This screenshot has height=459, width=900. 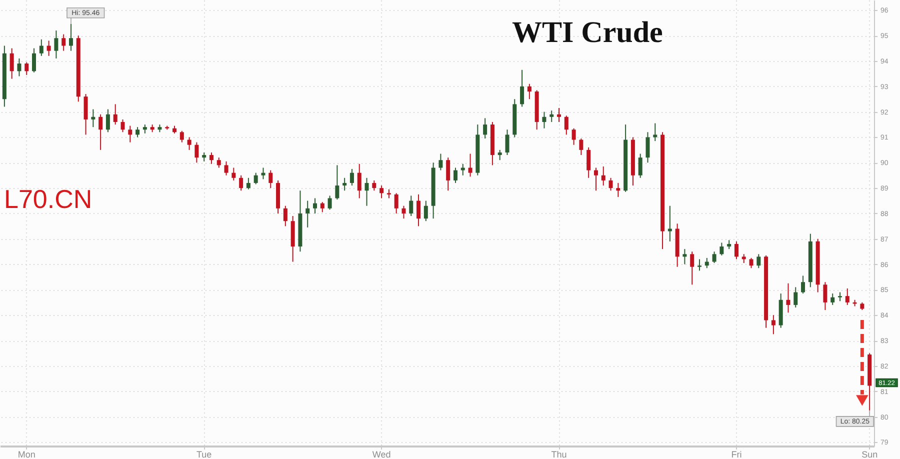 What do you see at coordinates (870, 454) in the screenshot?
I see `x-tick-label: Sun` at bounding box center [870, 454].